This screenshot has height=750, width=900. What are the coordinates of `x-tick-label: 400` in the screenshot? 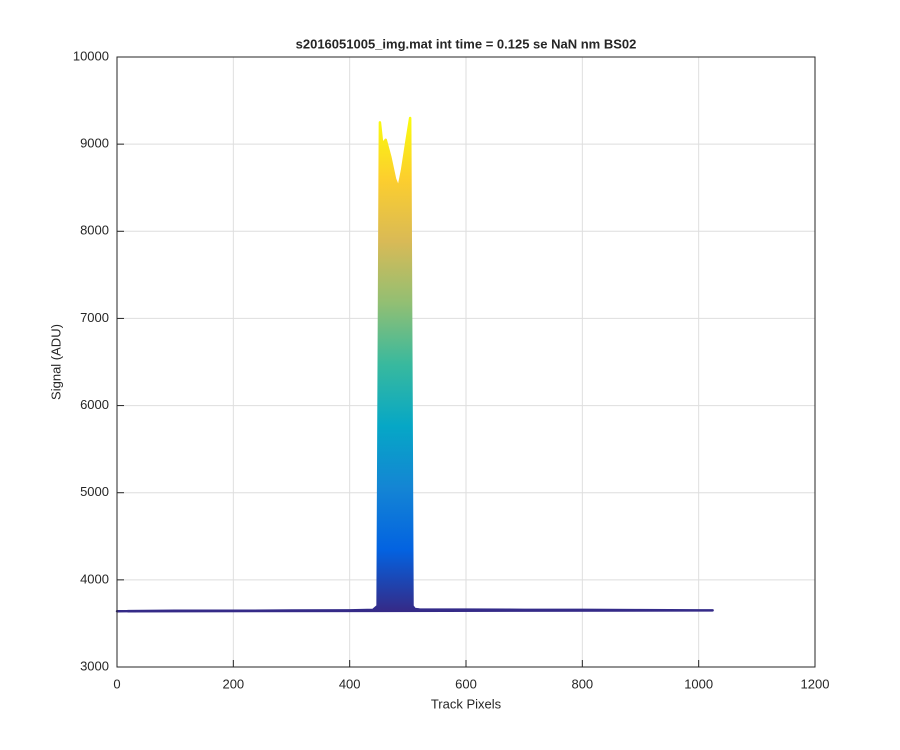 It's located at (350, 683).